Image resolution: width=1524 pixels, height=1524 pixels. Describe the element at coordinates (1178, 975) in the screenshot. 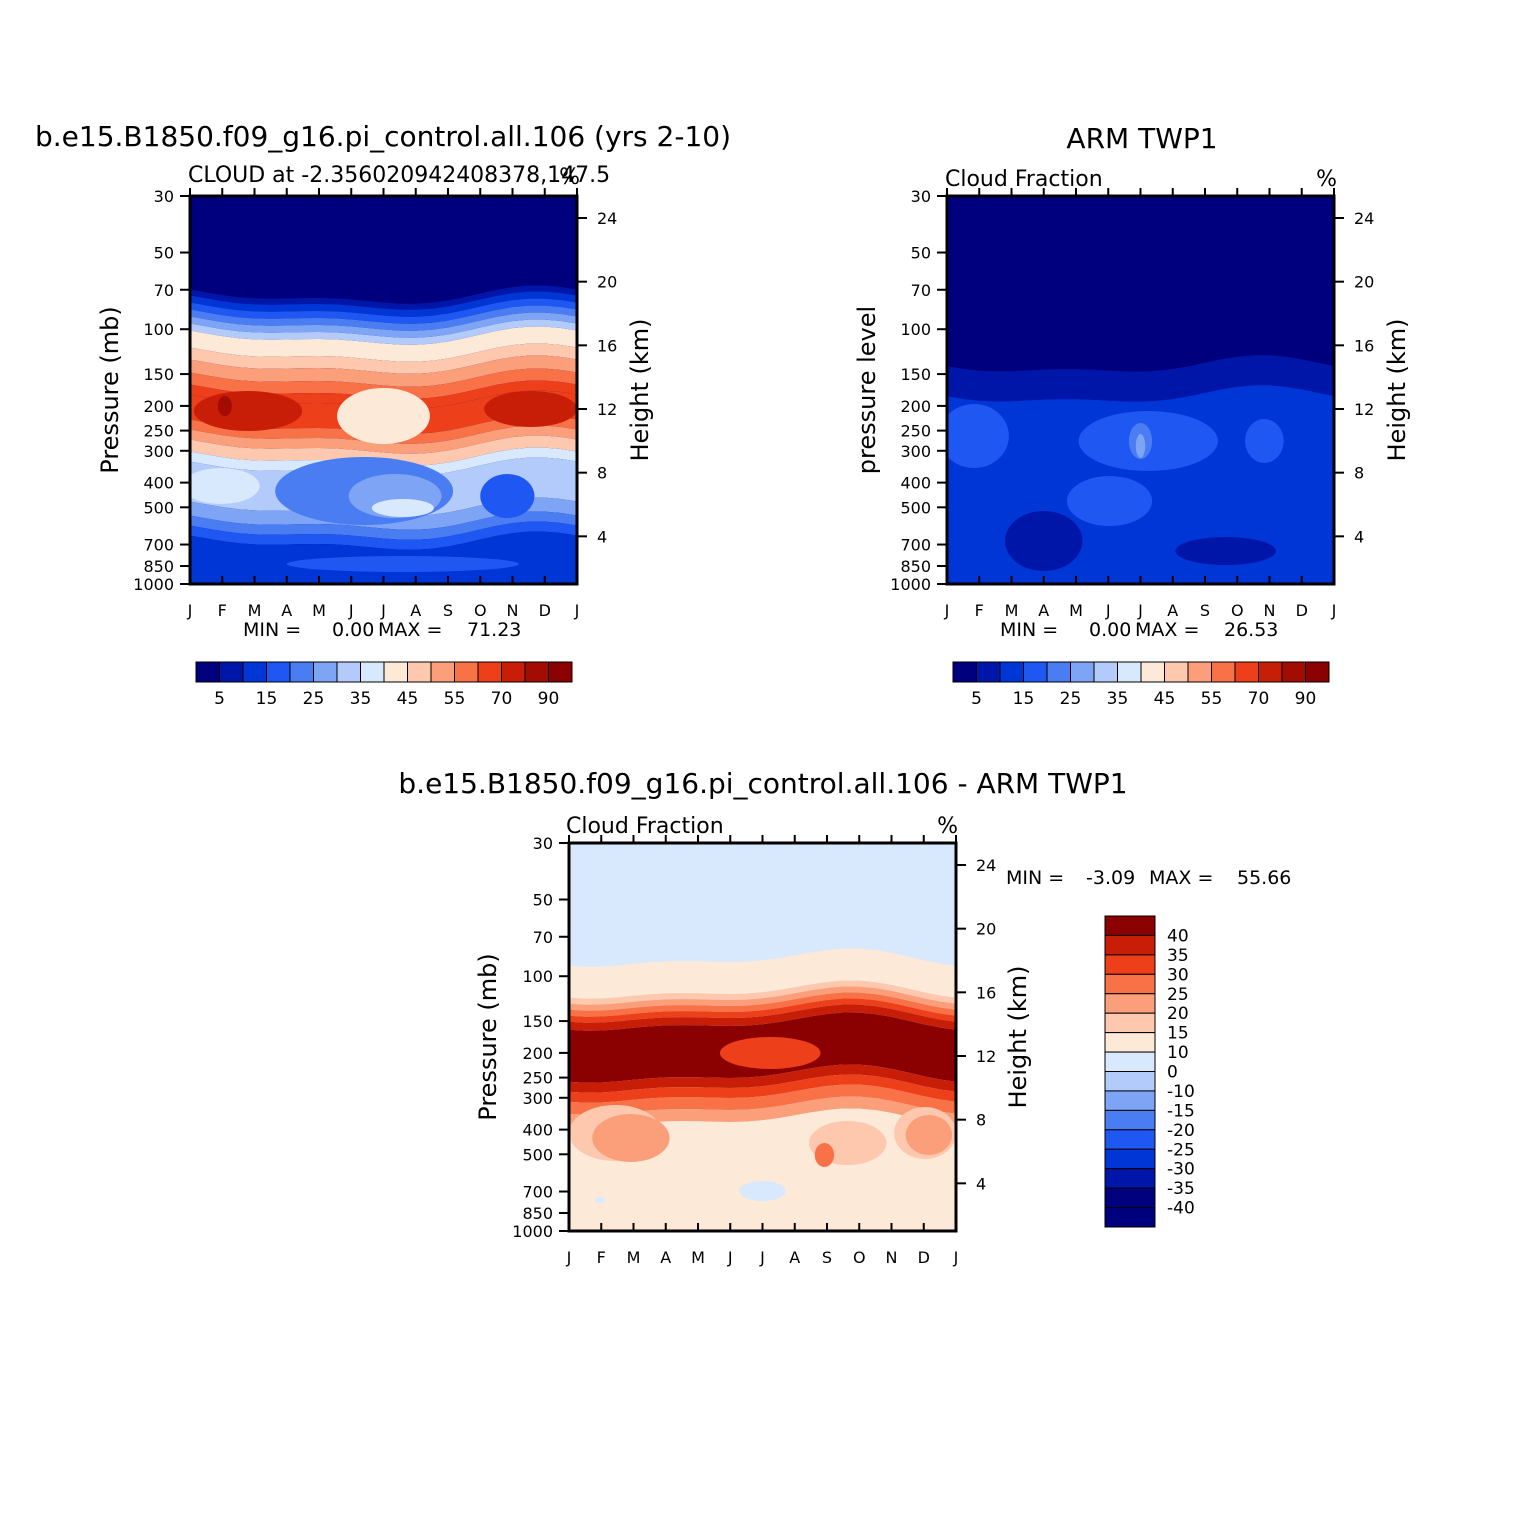

I see `colorbar-label: 30` at that location.